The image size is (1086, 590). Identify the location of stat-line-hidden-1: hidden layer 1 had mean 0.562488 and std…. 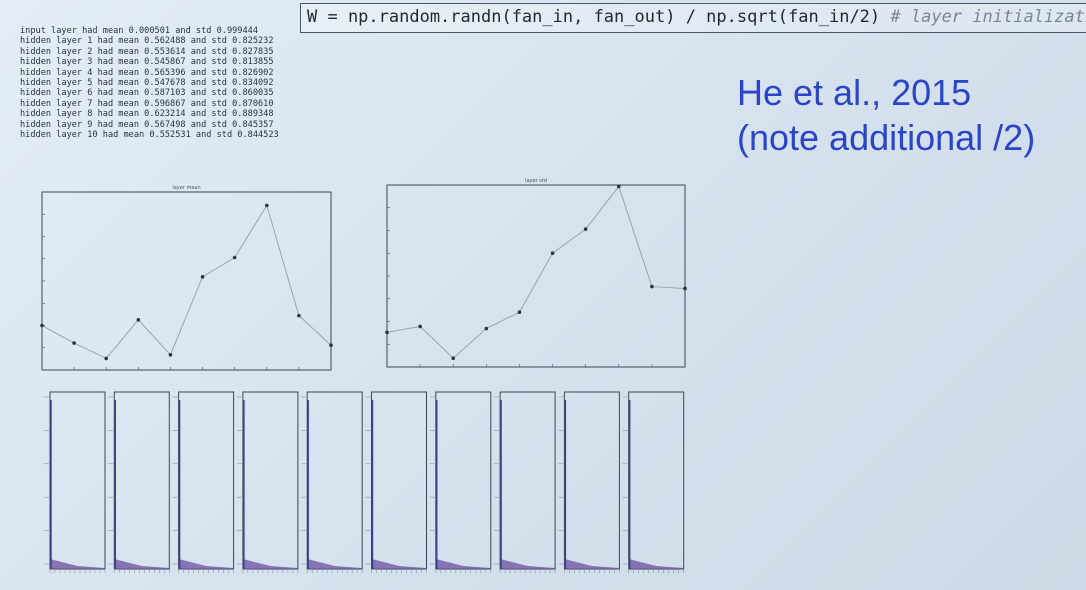
(147, 41).